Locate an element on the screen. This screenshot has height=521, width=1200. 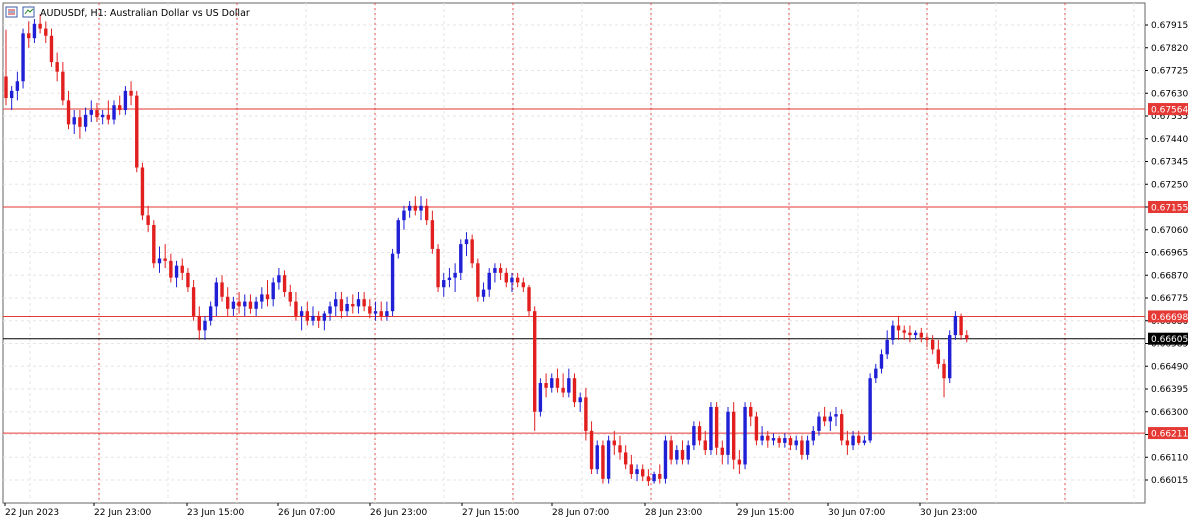
current-price-badge-bg is located at coordinates (1168, 338).